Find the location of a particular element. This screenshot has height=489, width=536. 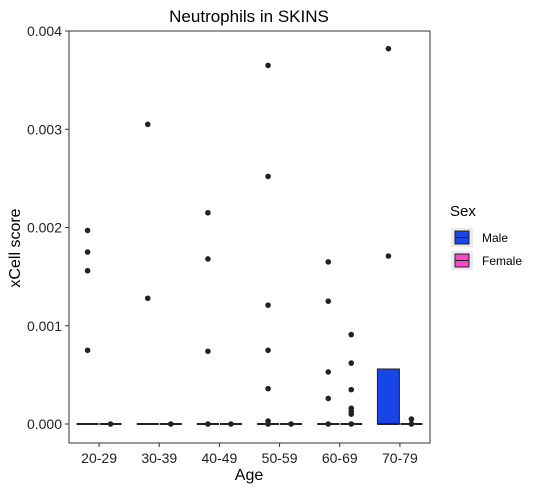

x-tick-label: 50-59 is located at coordinates (280, 458).